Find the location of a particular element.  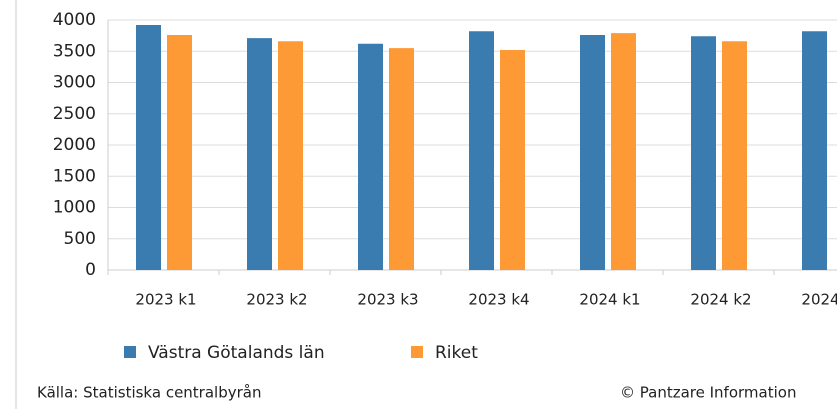

legend-label: Riket is located at coordinates (456, 353).